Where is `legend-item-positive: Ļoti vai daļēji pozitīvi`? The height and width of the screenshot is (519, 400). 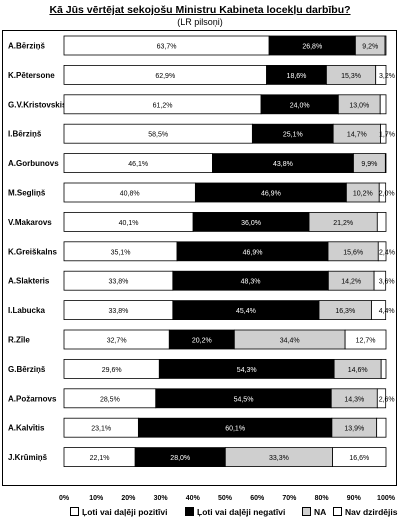
legend-item-positive: Ļoti vai daļēji pozitīvi is located at coordinates (119, 512).